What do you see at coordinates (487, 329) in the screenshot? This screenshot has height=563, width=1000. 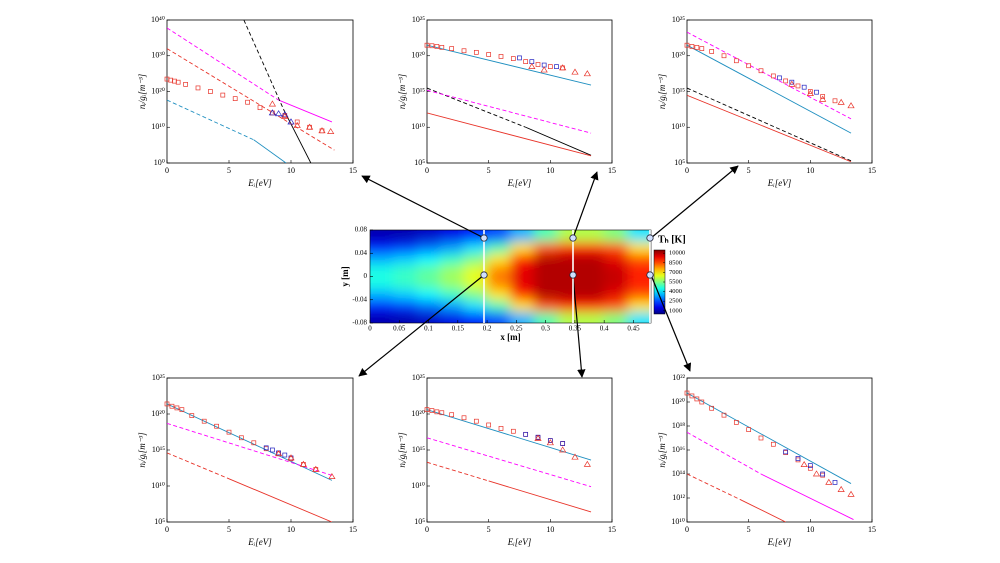 I see `x-tick-label: 0.2` at bounding box center [487, 329].